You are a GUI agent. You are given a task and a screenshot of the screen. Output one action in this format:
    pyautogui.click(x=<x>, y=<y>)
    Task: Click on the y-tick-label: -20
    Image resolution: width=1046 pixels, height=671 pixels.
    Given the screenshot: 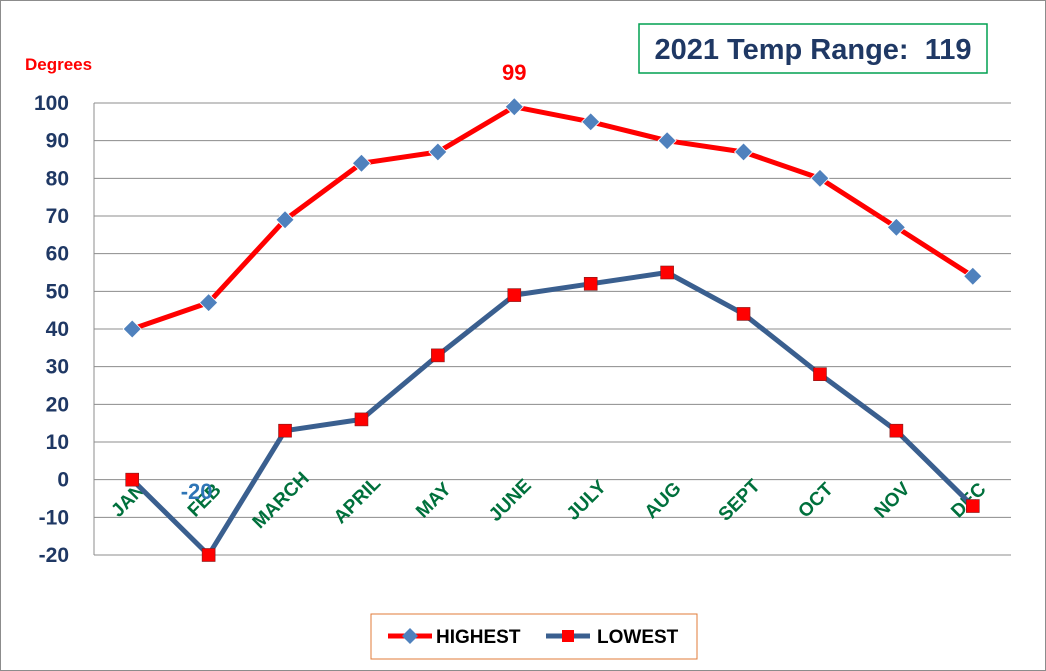 What is the action you would take?
    pyautogui.click(x=54, y=555)
    